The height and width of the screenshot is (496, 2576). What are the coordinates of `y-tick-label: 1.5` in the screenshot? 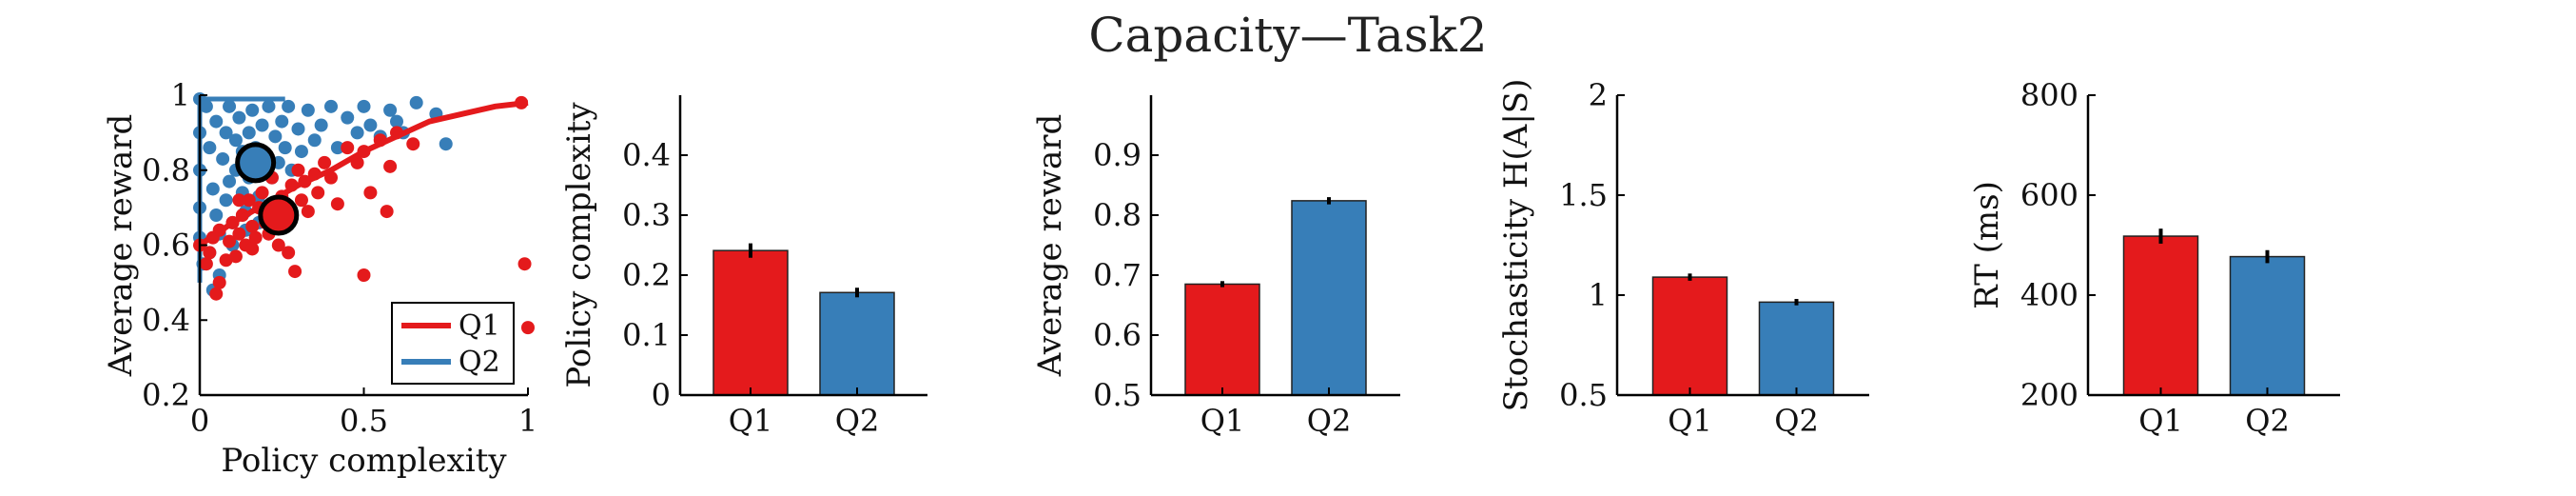 It's located at (1583, 195).